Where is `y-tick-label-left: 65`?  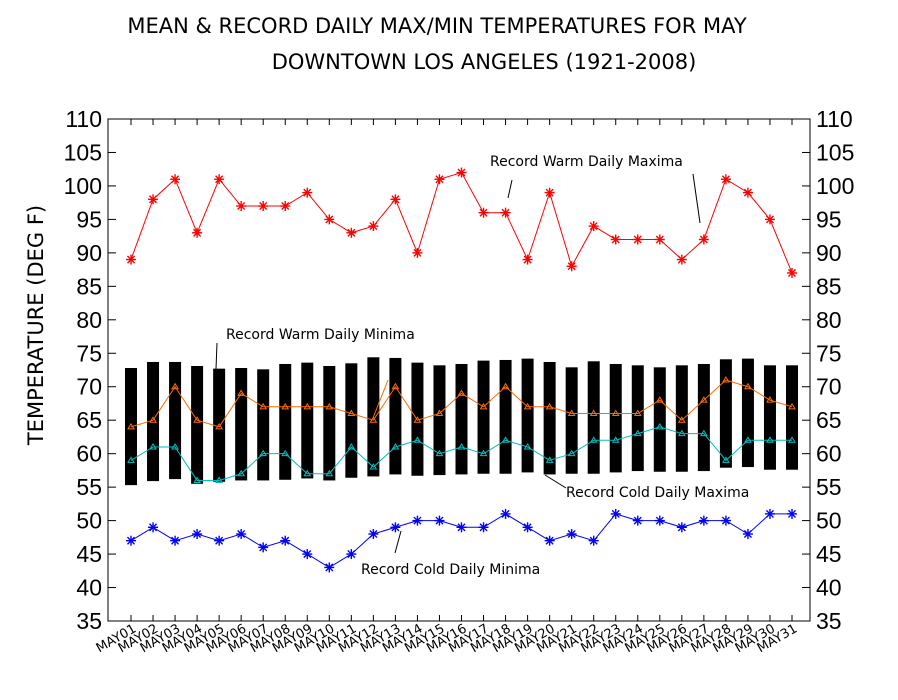 y-tick-label-left: 65 is located at coordinates (89, 420).